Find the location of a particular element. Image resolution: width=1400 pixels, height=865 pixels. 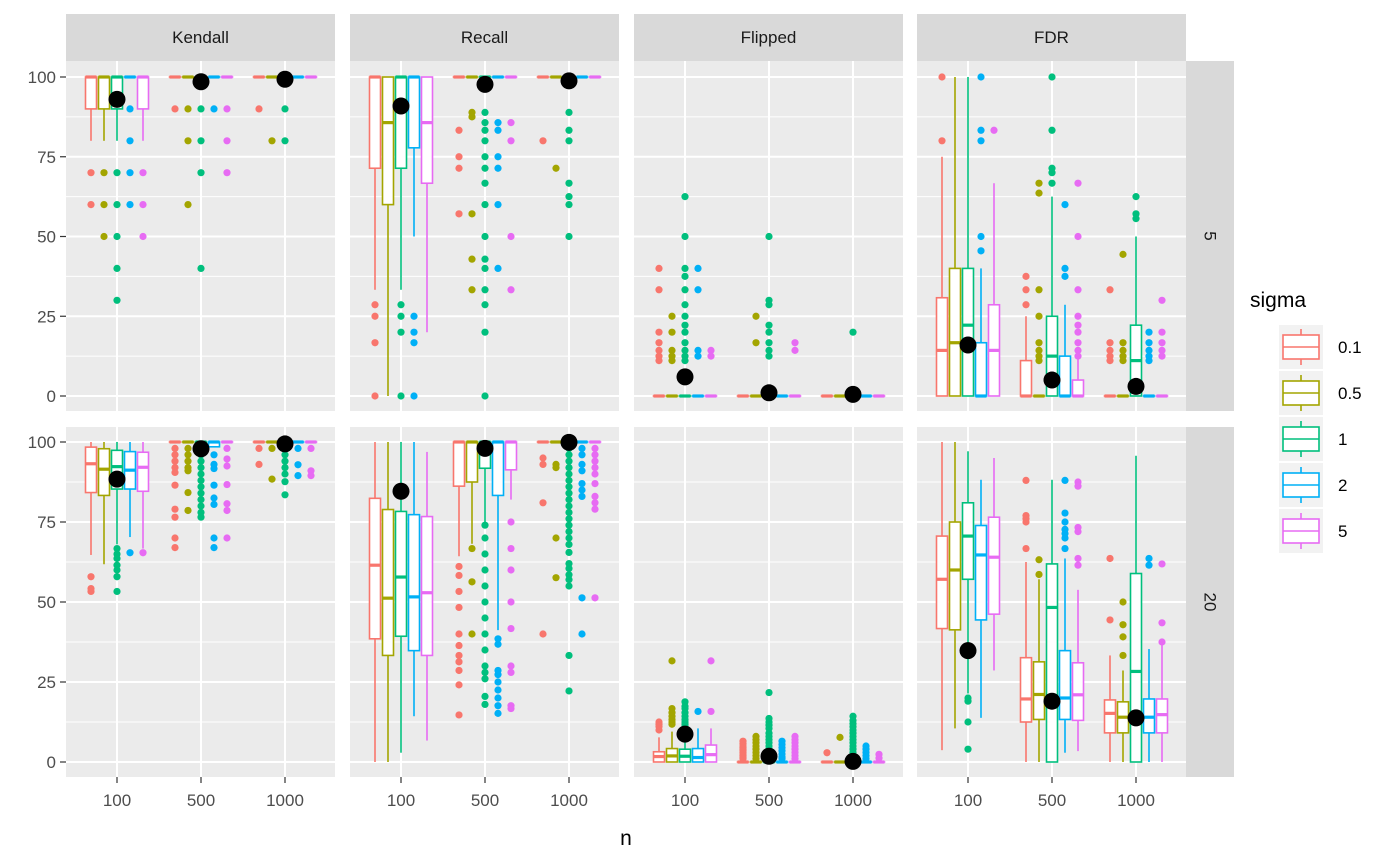

legend-label: 2 is located at coordinates (1342, 485).